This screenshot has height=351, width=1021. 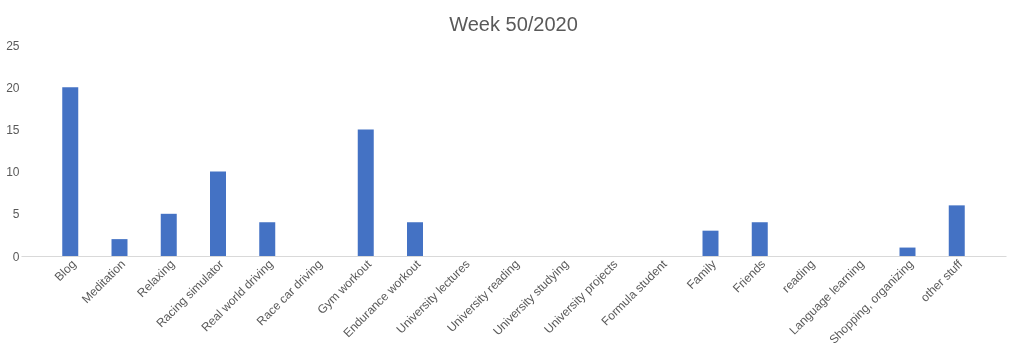 What do you see at coordinates (16, 214) in the screenshot?
I see `y-tick-label: 5` at bounding box center [16, 214].